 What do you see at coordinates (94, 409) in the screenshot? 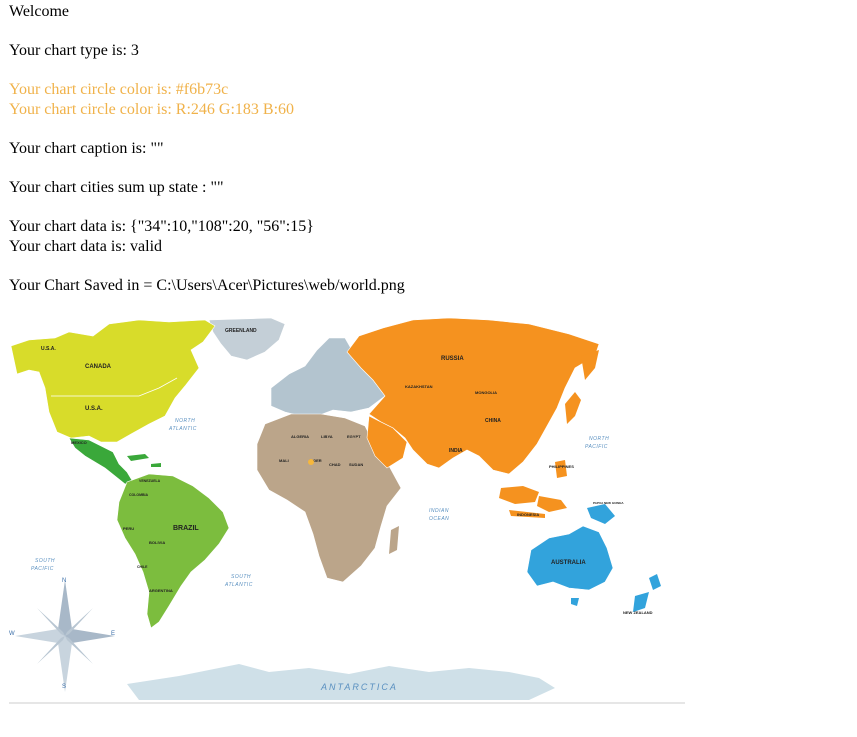
I see `label-usa: U.S.A.` at bounding box center [94, 409].